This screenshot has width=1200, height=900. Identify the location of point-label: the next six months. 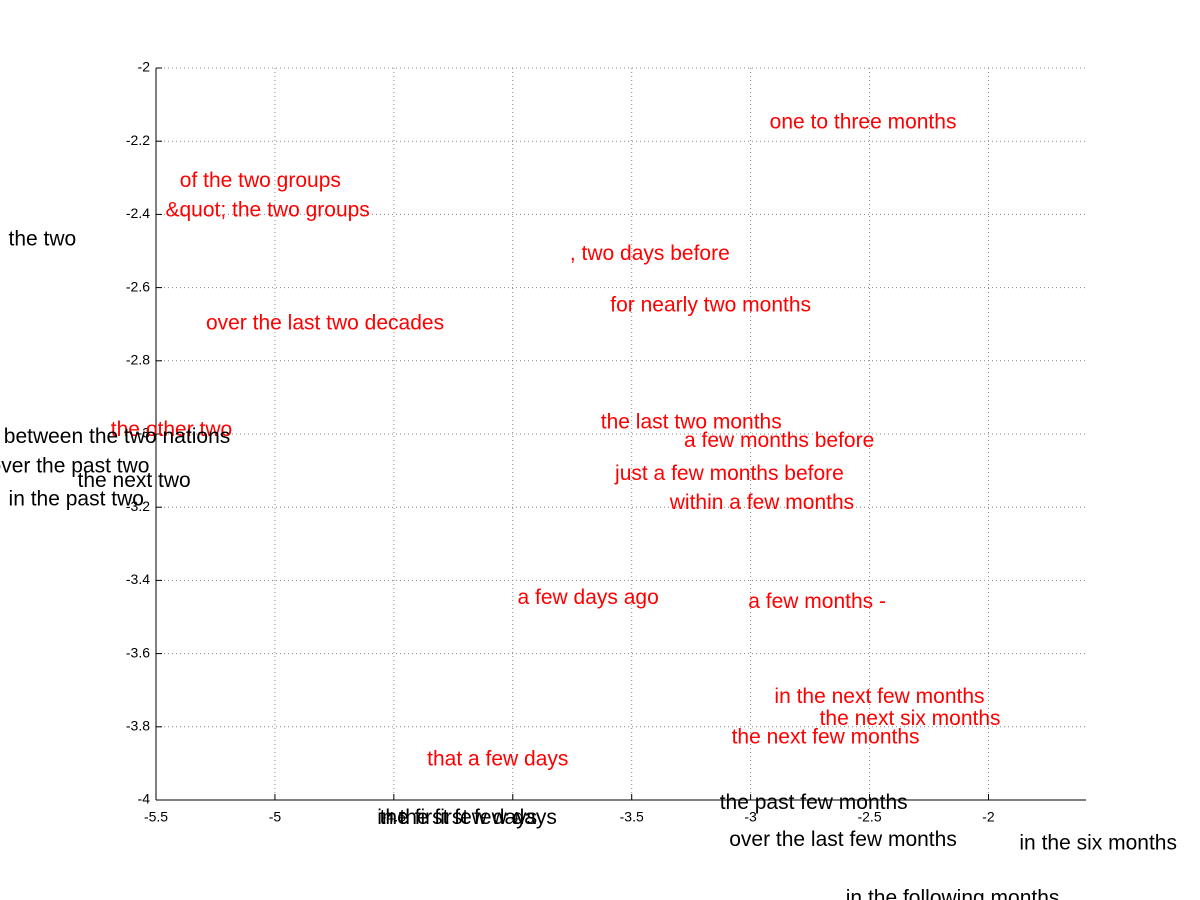
(910, 718).